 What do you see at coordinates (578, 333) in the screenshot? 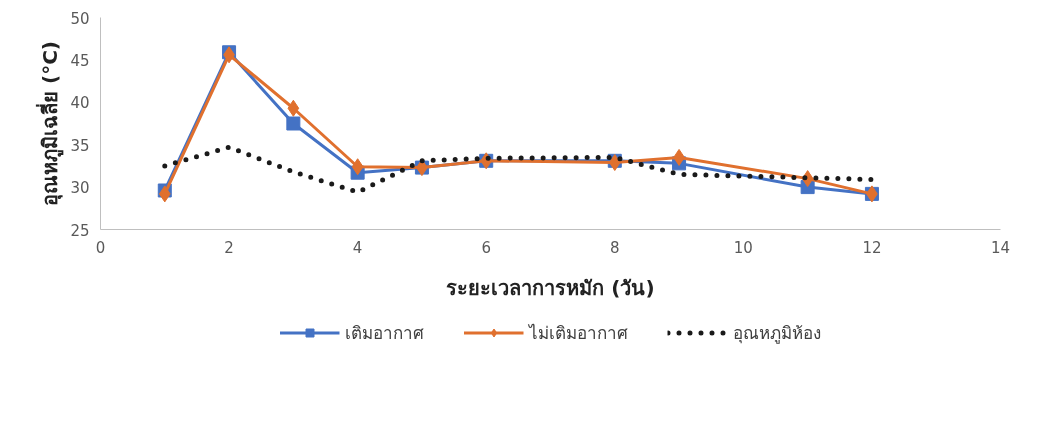
I see `legend-label: ไม่เติมอากาศ` at bounding box center [578, 333].